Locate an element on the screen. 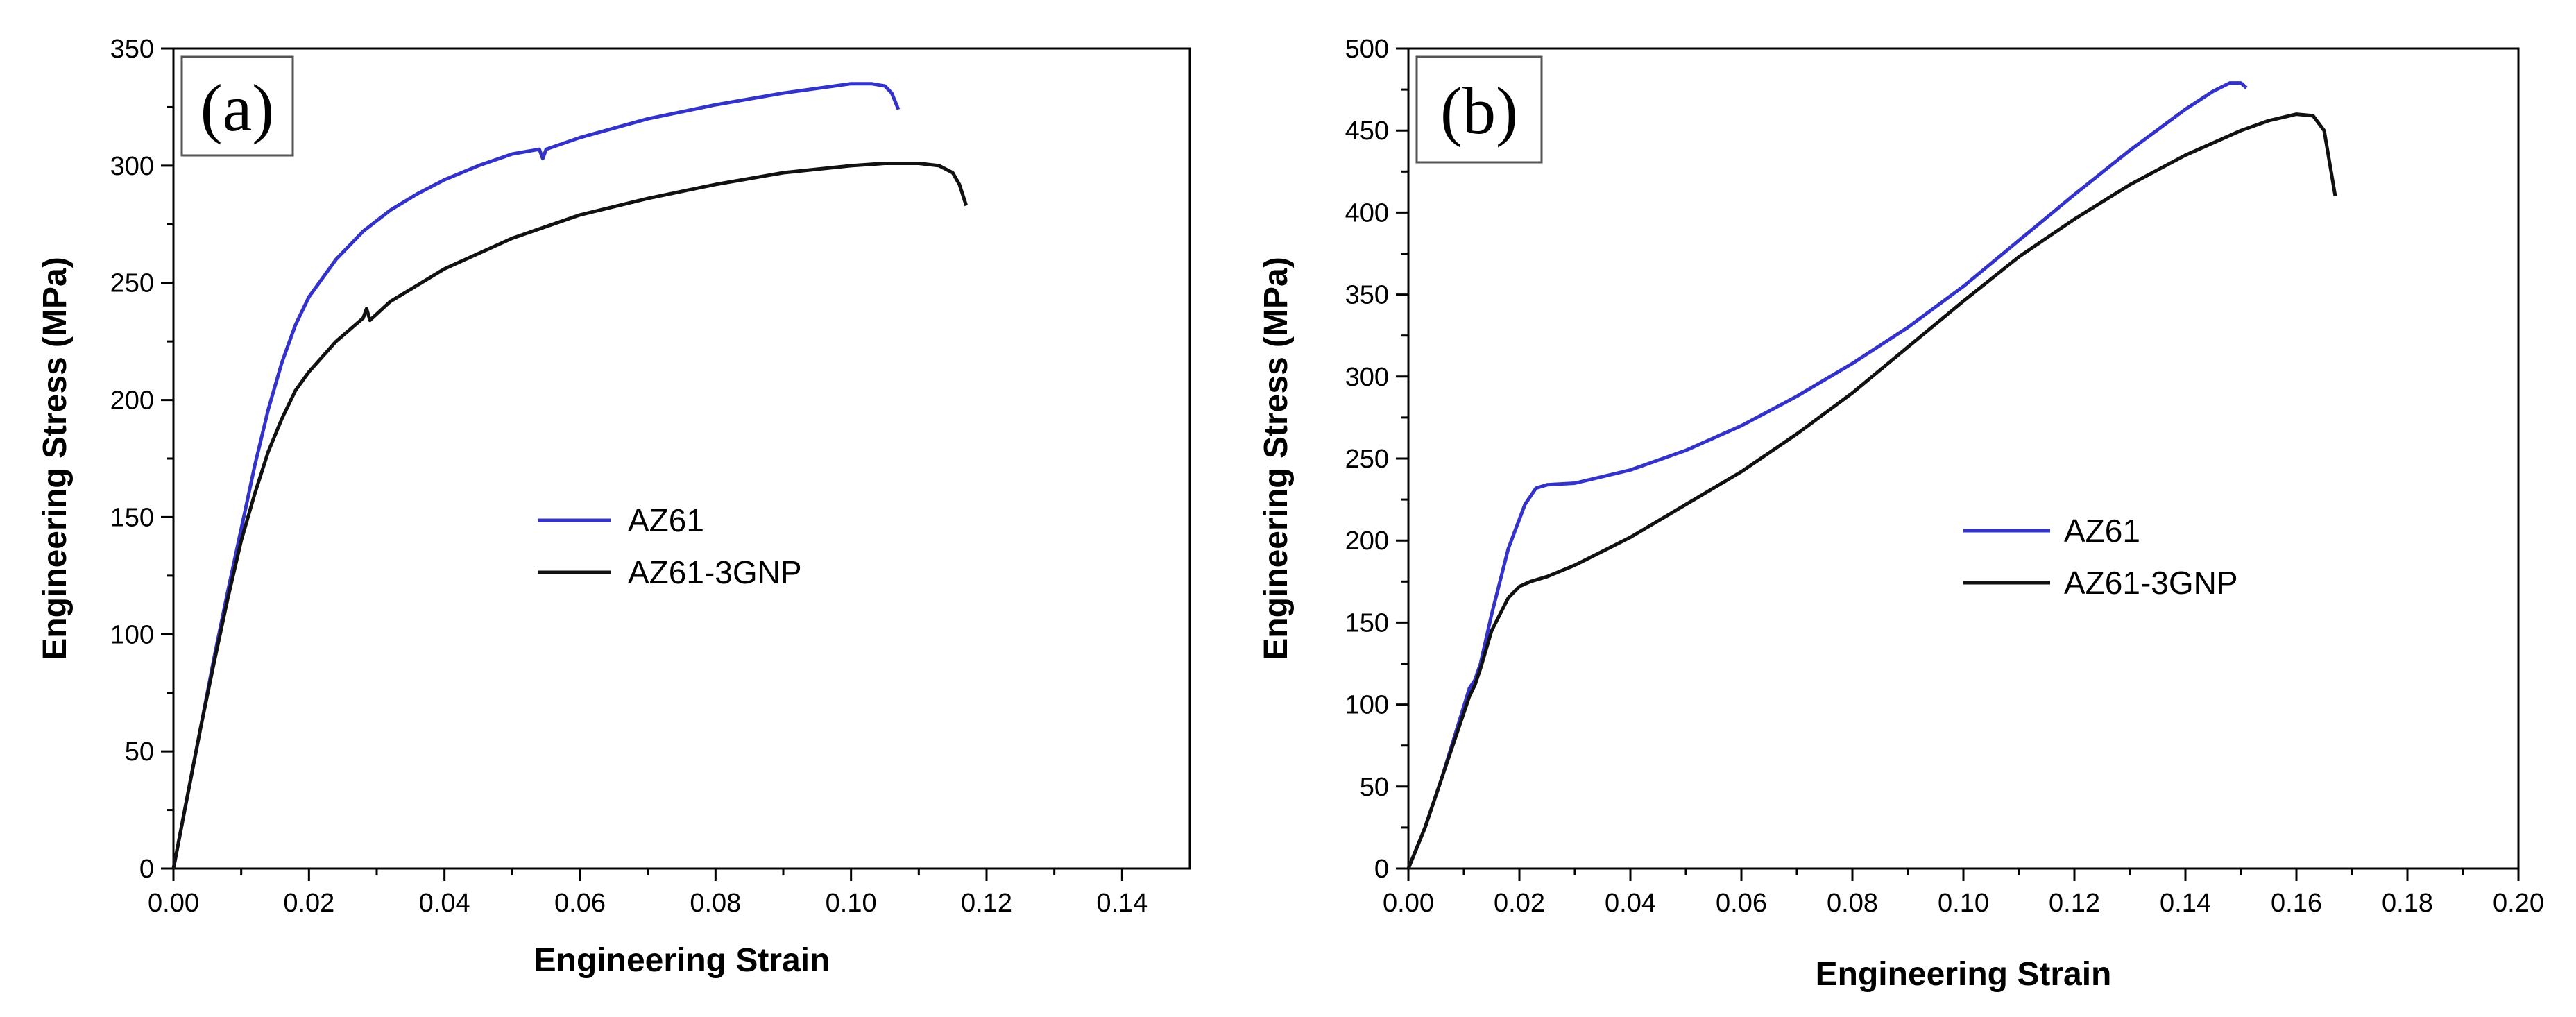 This screenshot has height=1017, width=2576. panel-label: (b) is located at coordinates (1479, 111).